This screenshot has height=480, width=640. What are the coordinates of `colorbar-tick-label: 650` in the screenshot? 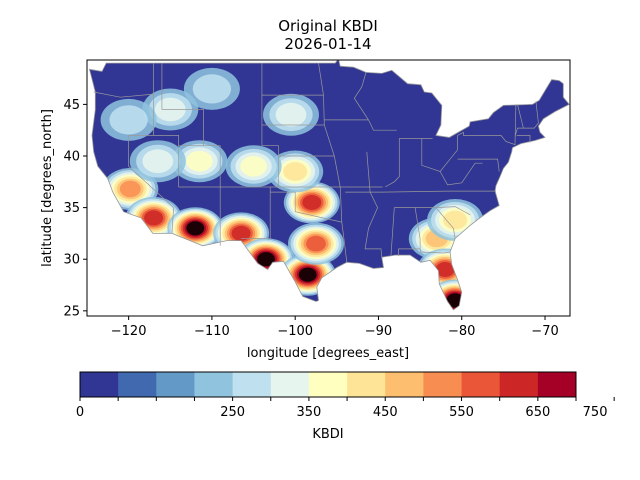 It's located at (537, 412).